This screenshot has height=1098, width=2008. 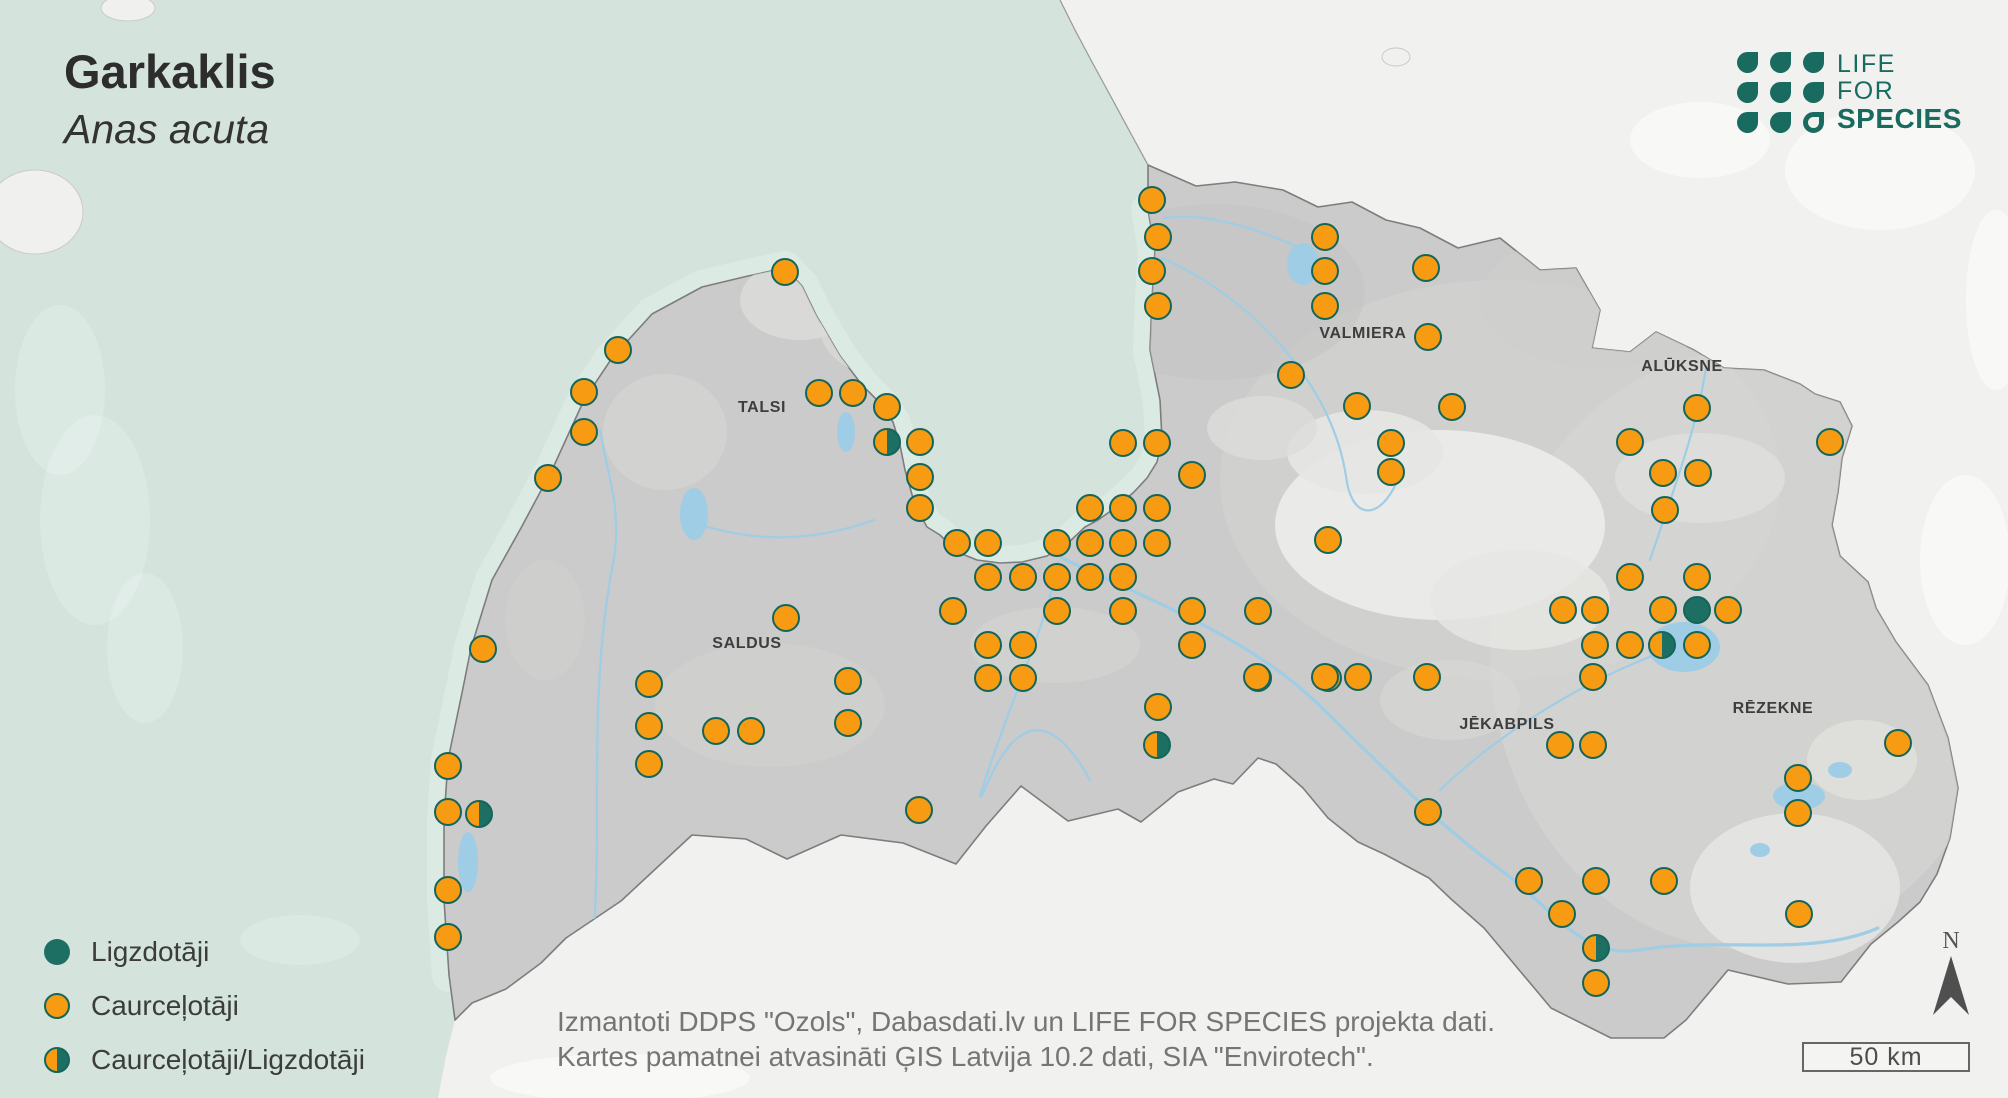 What do you see at coordinates (57, 1060) in the screenshot?
I see `migrant-breeder-dot-icon` at bounding box center [57, 1060].